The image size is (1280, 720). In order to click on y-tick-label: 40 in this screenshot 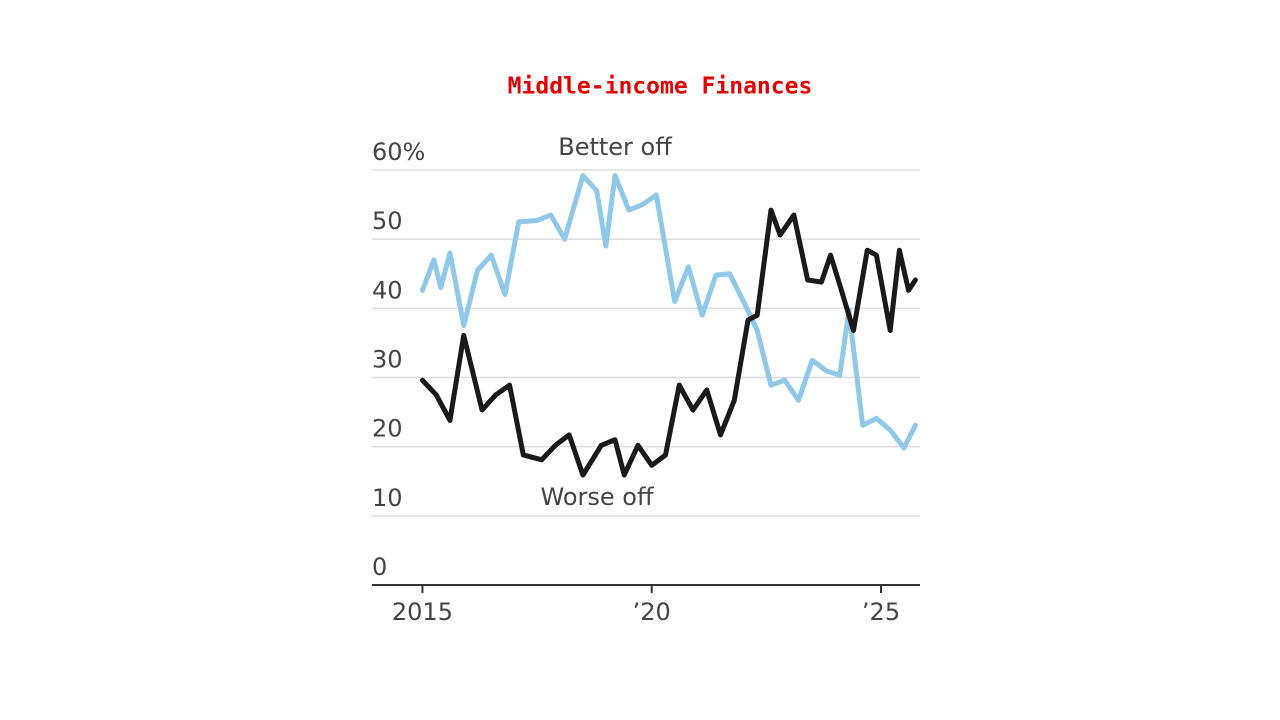, I will do `click(387, 290)`.